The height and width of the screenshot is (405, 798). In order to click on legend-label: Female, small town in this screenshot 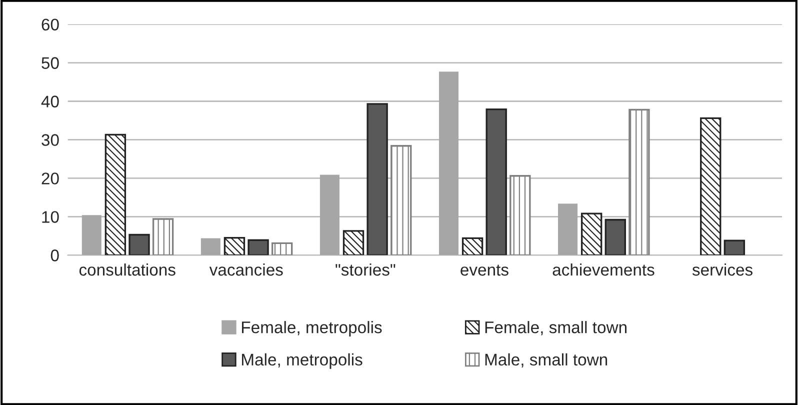, I will do `click(555, 328)`.